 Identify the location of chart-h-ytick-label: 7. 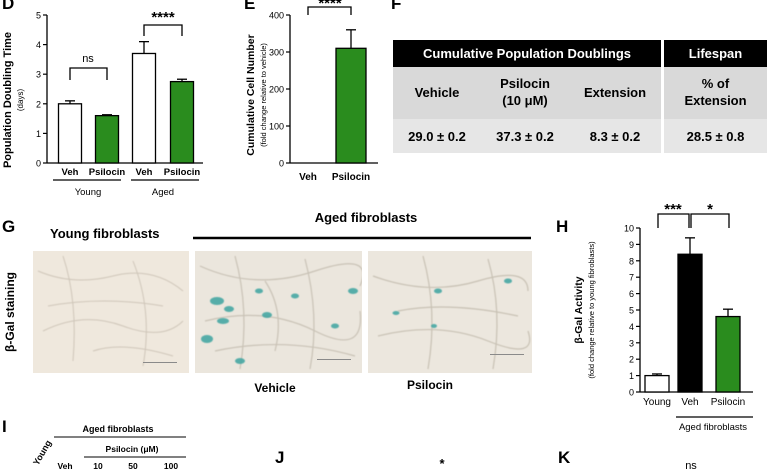
(631, 278).